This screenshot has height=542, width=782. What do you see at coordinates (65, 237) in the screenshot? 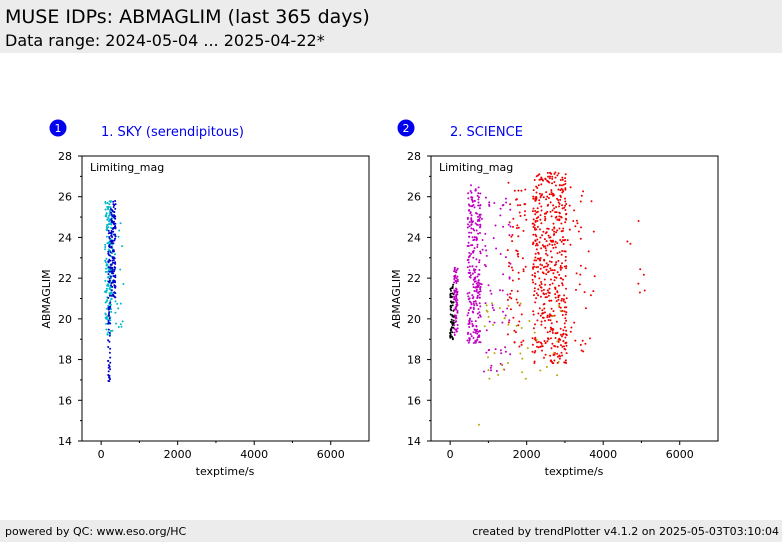
I see `y-tick-label: 24` at bounding box center [65, 237].